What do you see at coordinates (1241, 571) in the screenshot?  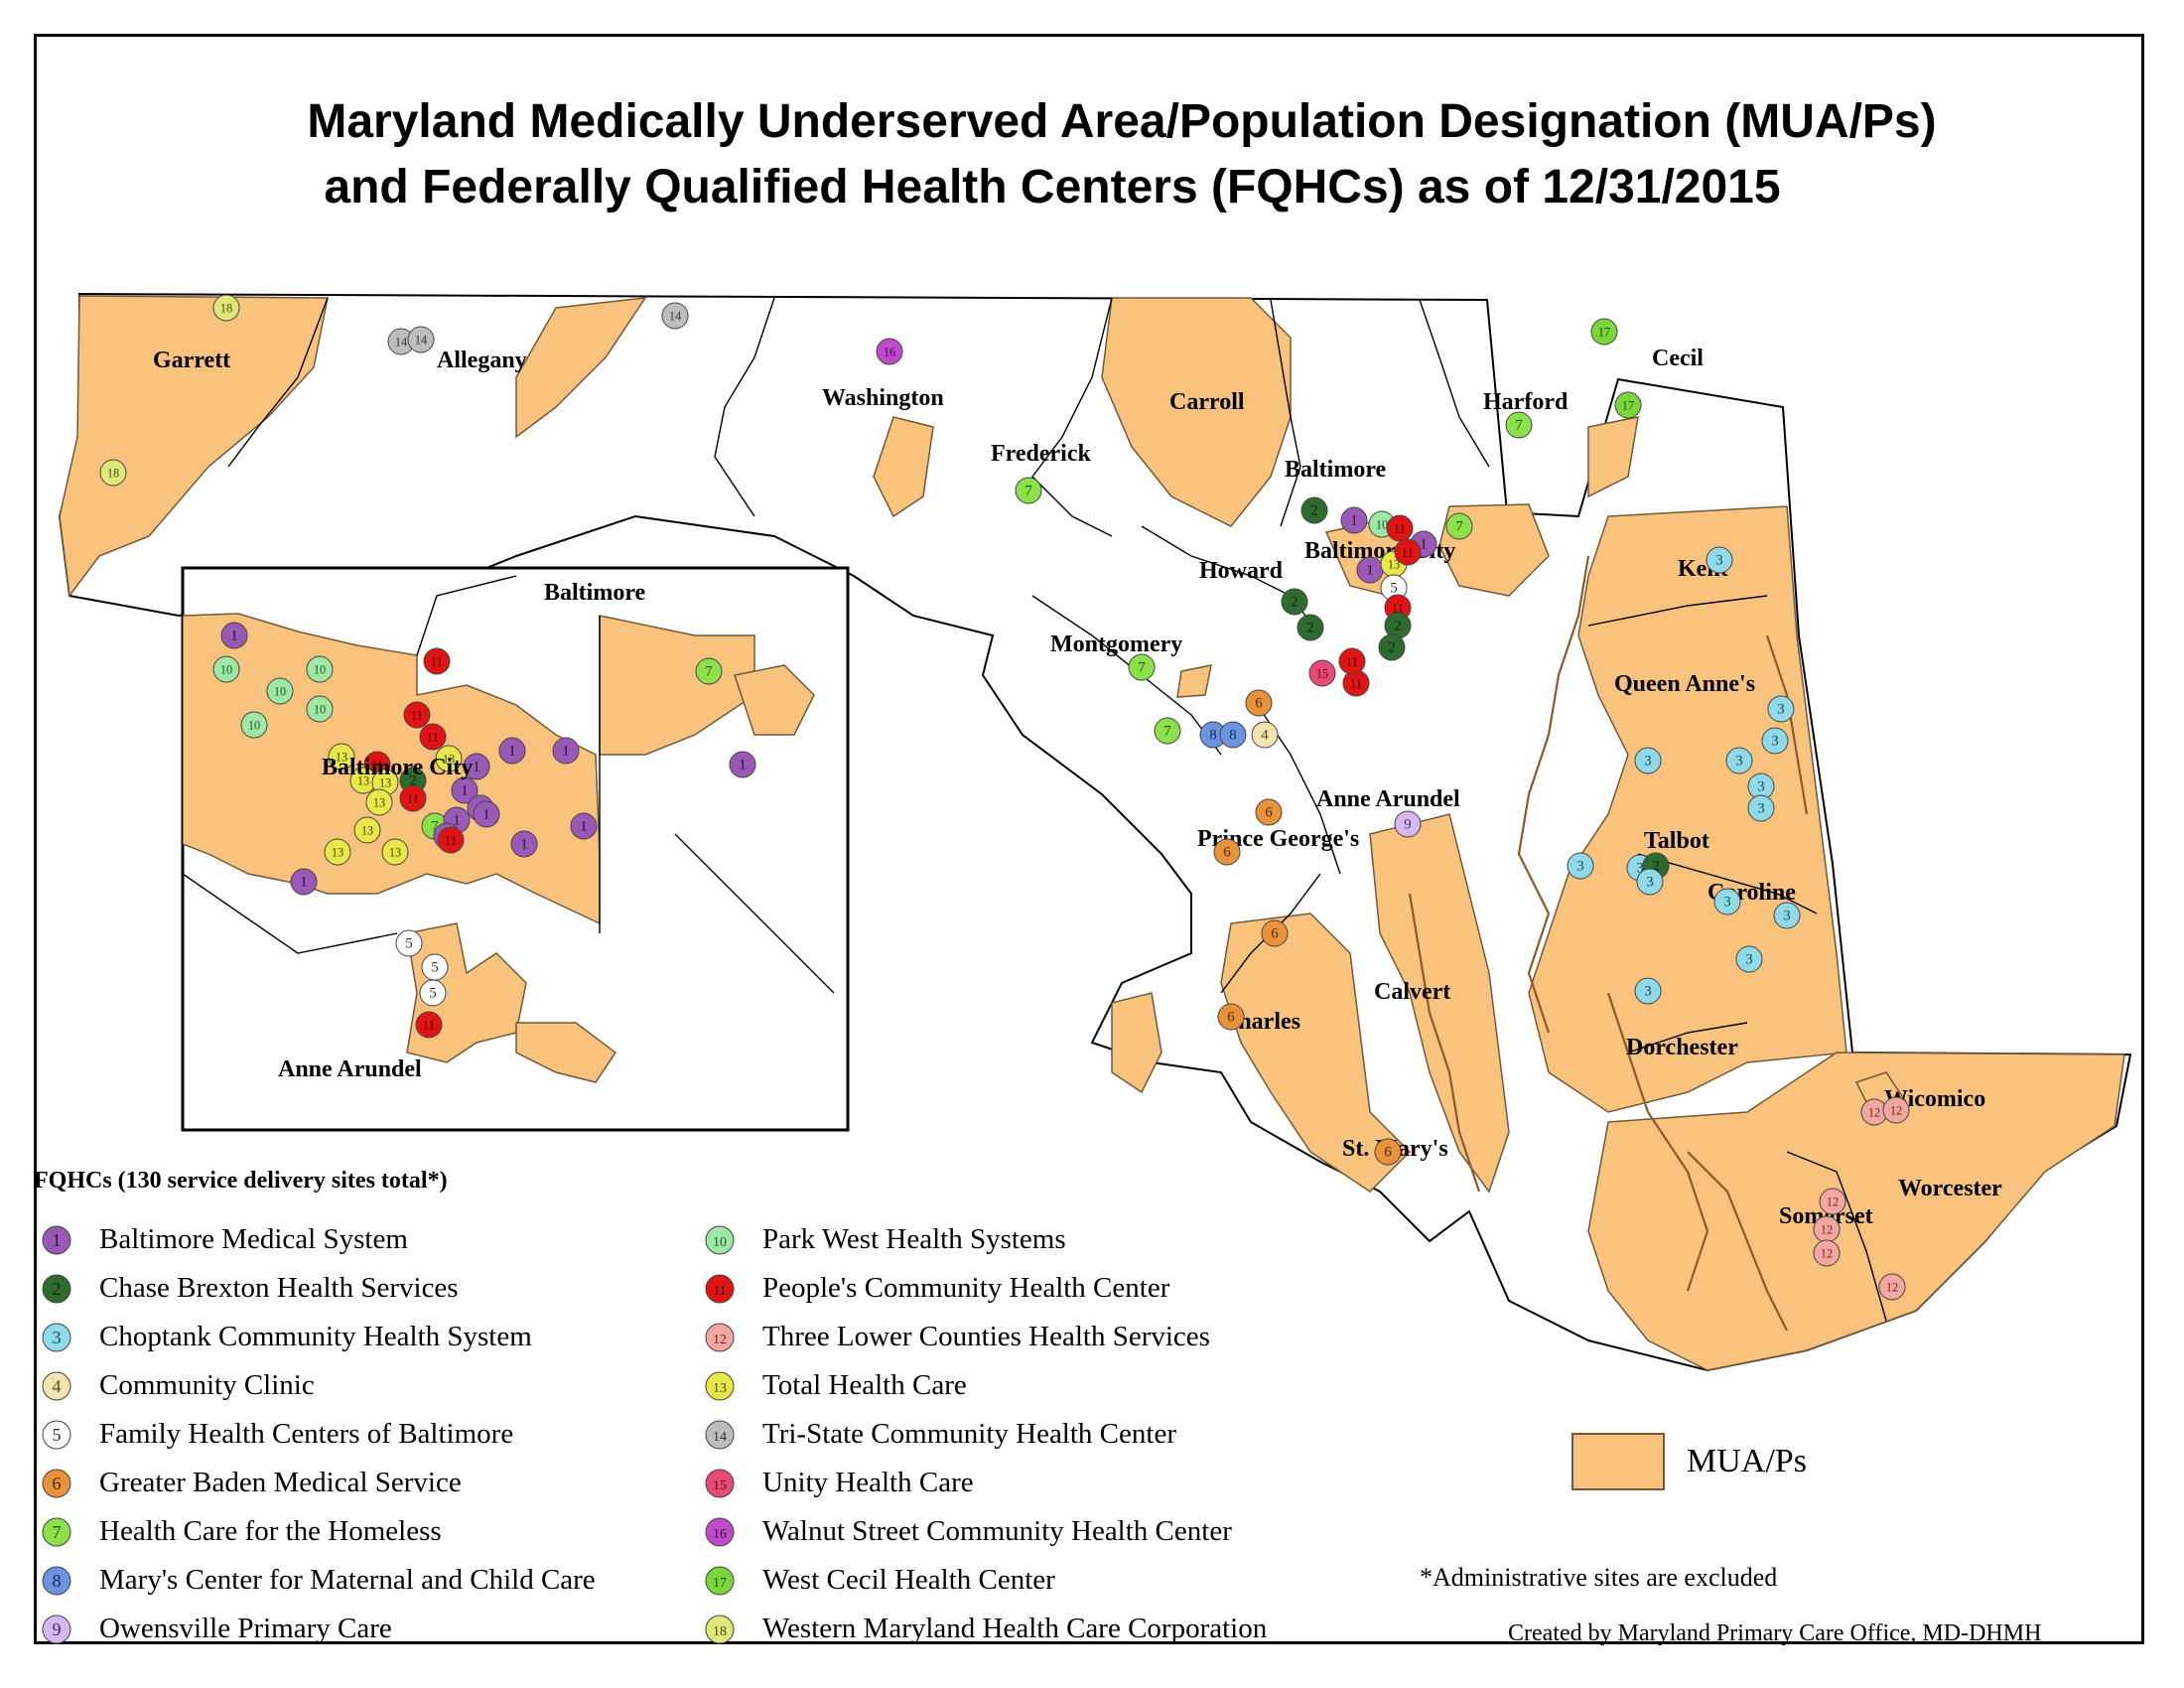 I see `county-label-howard: Howard` at bounding box center [1241, 571].